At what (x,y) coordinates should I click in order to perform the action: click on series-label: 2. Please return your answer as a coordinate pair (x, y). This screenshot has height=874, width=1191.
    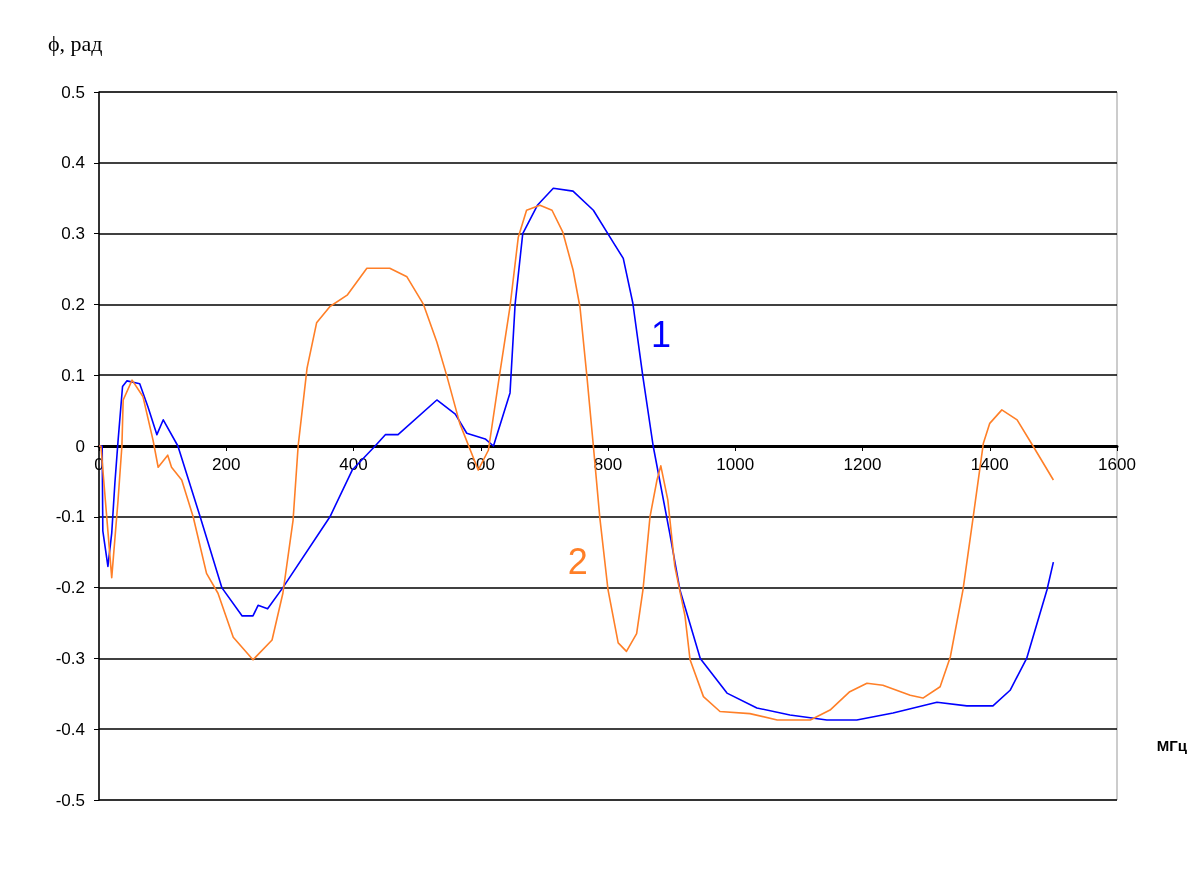
    Looking at the image, I should click on (577, 562).